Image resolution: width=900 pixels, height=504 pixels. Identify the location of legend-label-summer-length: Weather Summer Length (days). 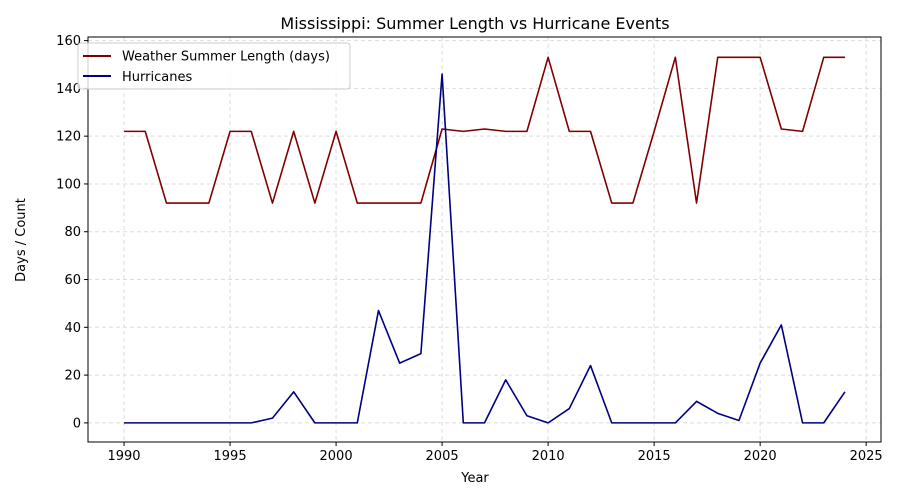
(226, 57).